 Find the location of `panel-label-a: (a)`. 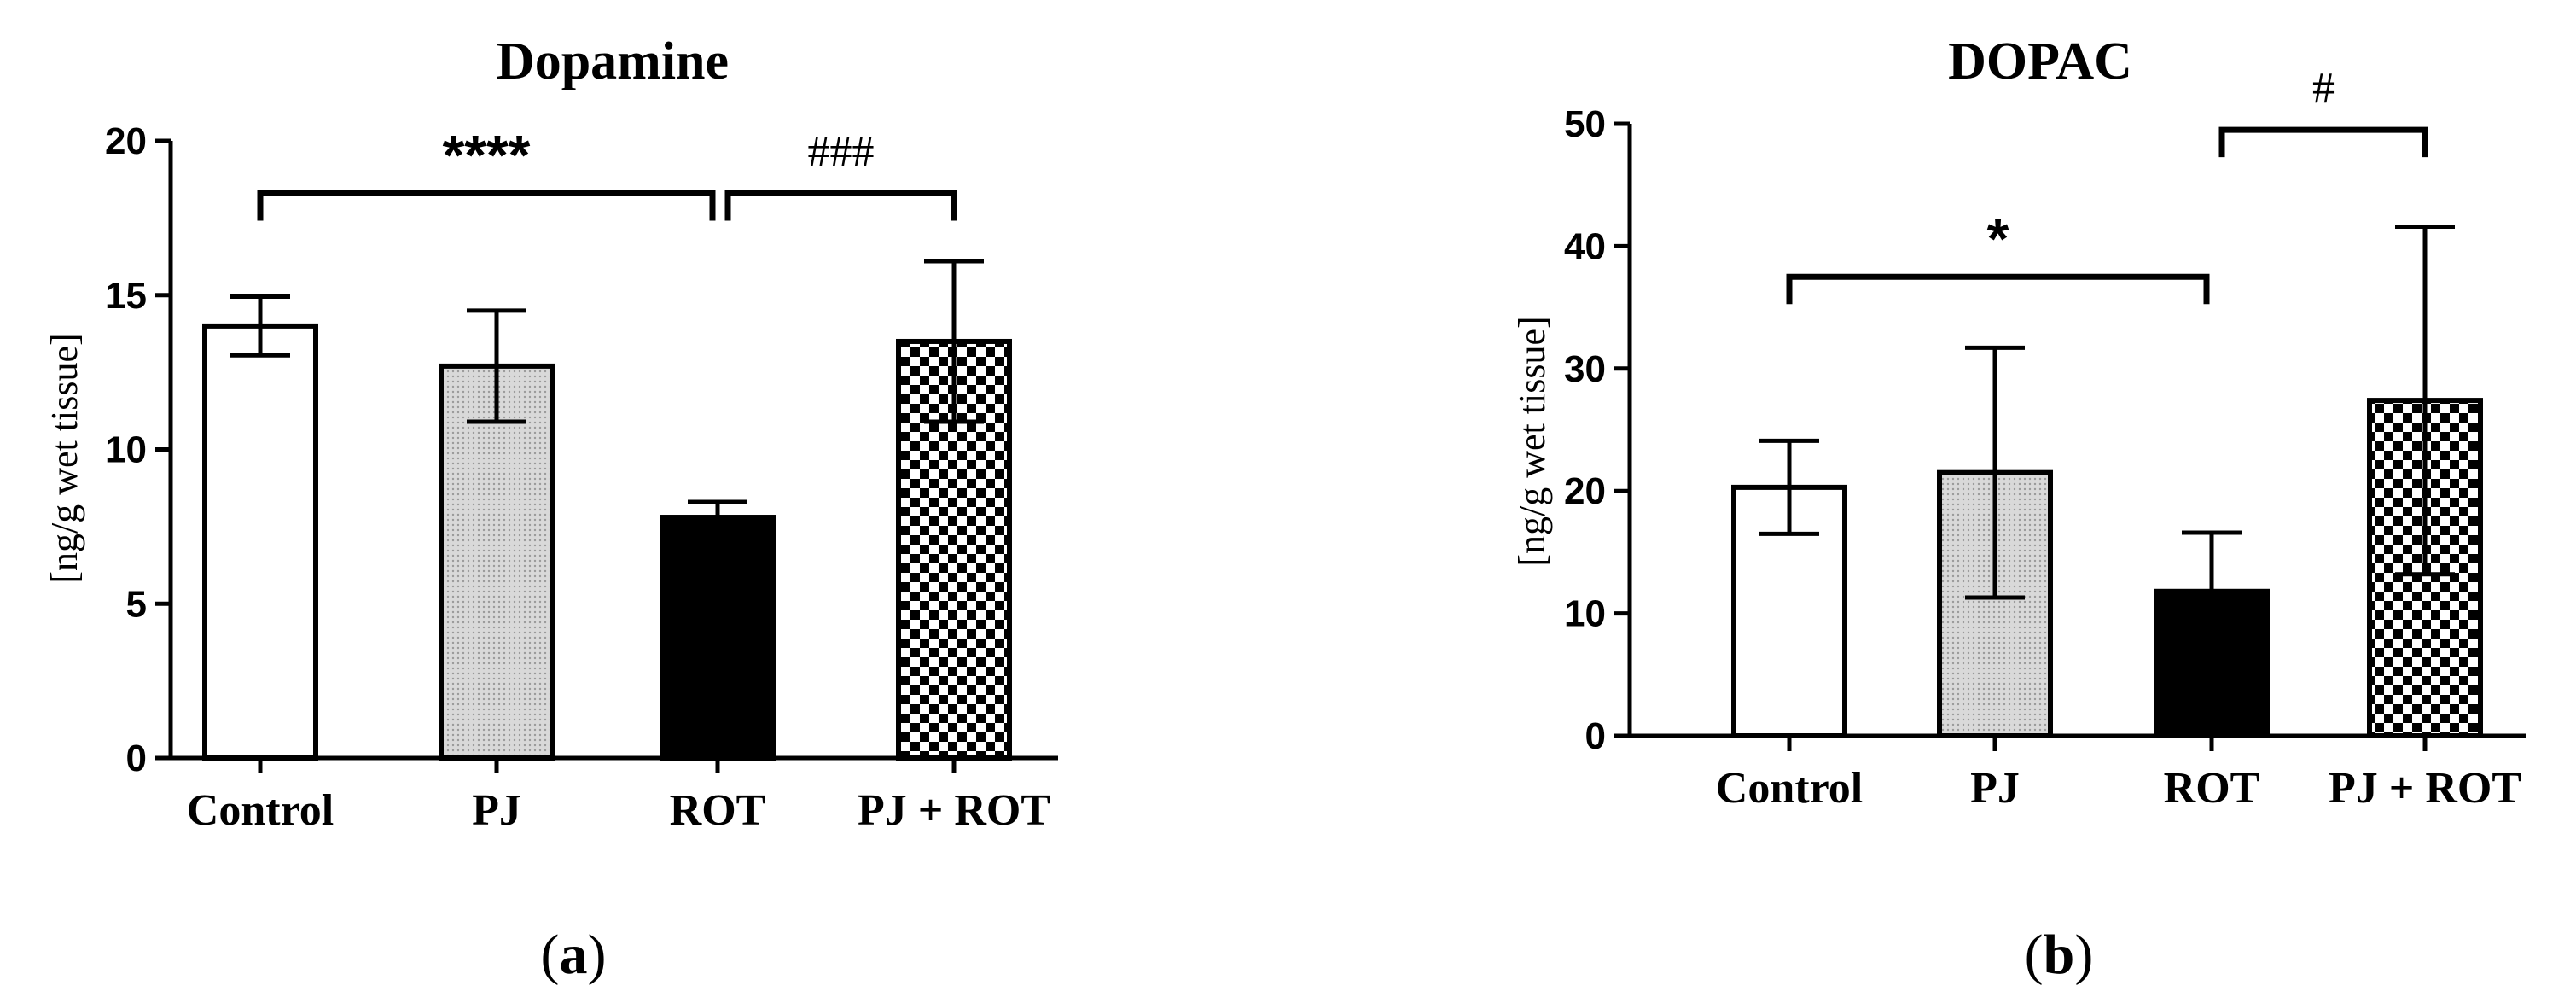

panel-label-a: (a) is located at coordinates (574, 955).